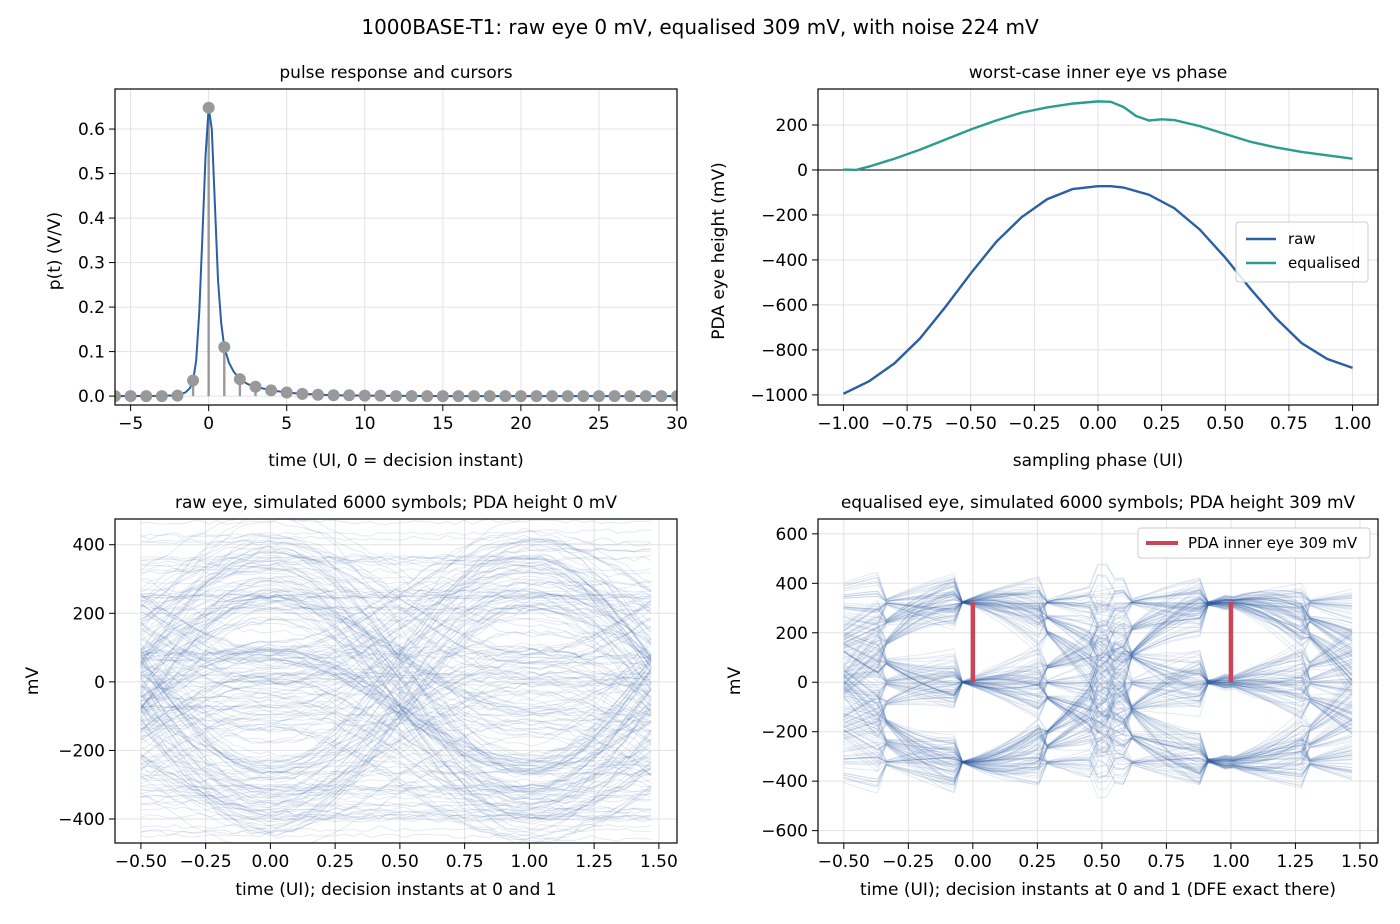  Describe the element at coordinates (208, 424) in the screenshot. I see `pulse-xtick-label-1: 0` at that location.